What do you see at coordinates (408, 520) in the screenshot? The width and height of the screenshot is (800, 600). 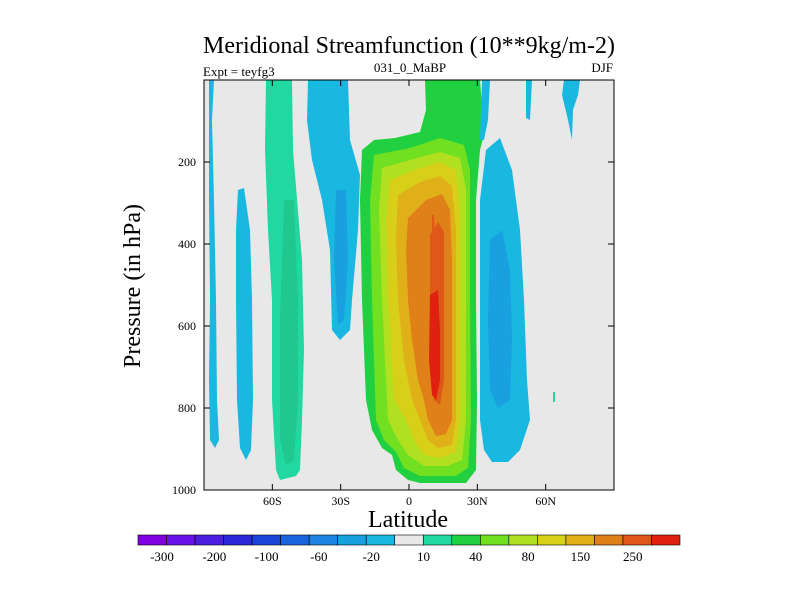 I see `x-axis-label: Latitude` at bounding box center [408, 520].